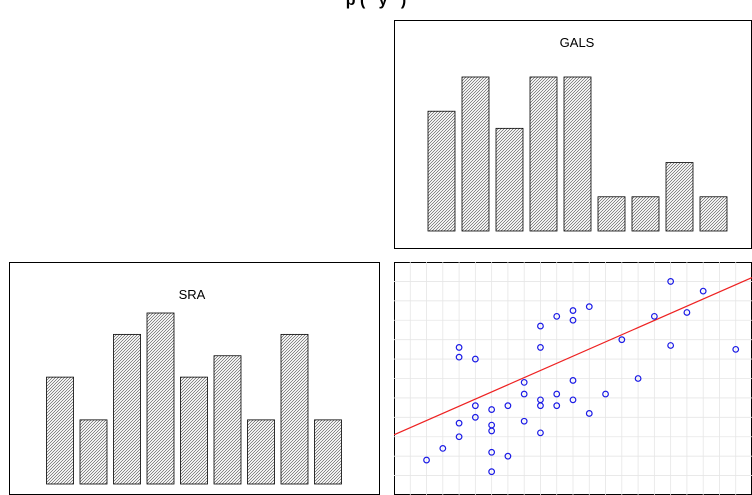  What do you see at coordinates (577, 42) in the screenshot?
I see `hist-title: GALS` at bounding box center [577, 42].